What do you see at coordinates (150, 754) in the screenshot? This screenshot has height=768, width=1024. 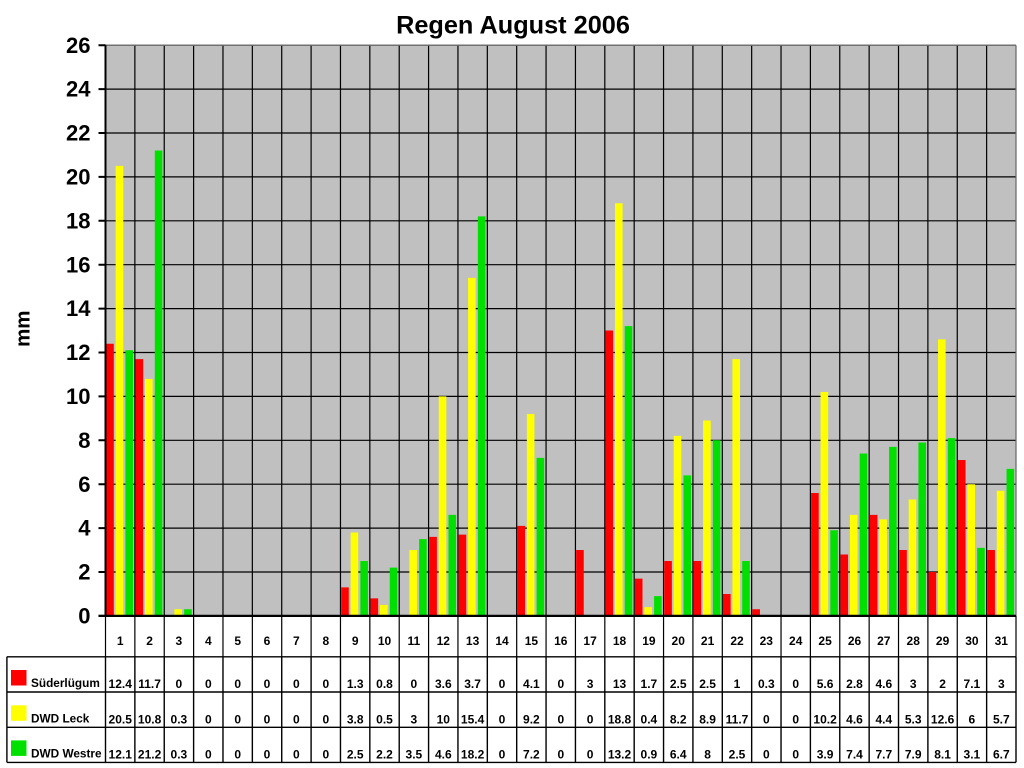 I see `svg-text: 21.2` at bounding box center [150, 754].